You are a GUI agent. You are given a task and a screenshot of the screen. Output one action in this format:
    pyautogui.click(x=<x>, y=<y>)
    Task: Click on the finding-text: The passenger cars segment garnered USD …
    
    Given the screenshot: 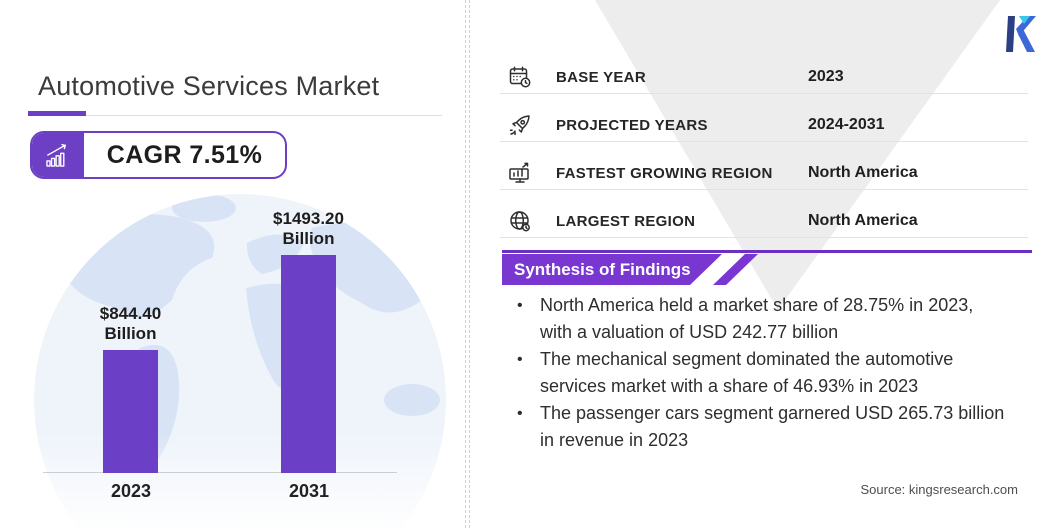 What is the action you would take?
    pyautogui.click(x=772, y=426)
    